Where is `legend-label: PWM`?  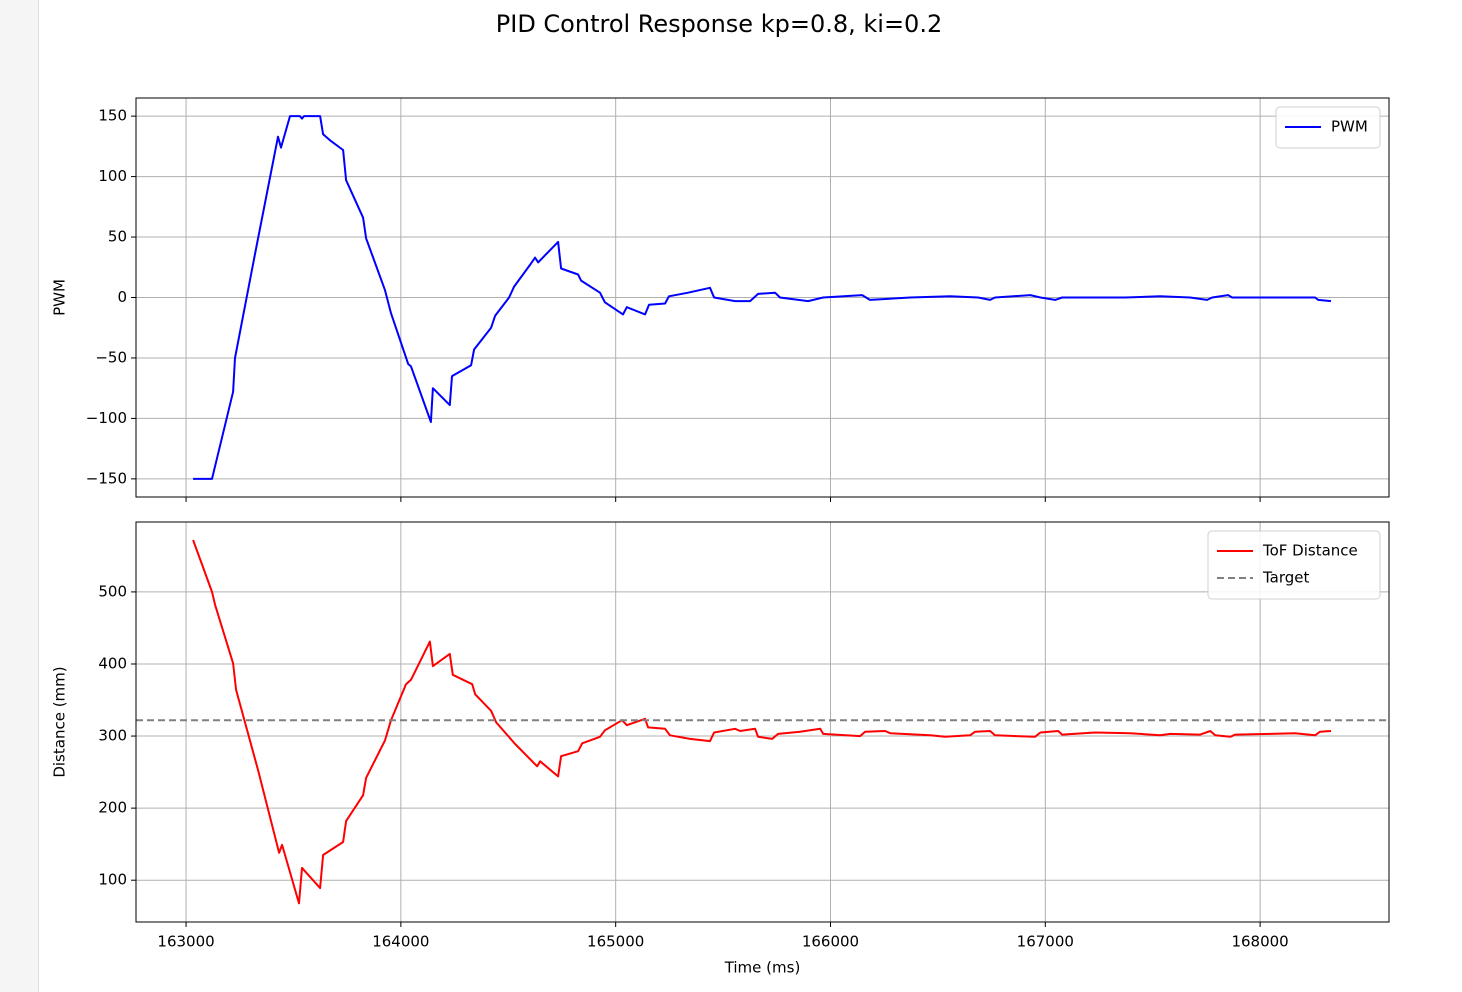
legend-label: PWM is located at coordinates (1349, 127).